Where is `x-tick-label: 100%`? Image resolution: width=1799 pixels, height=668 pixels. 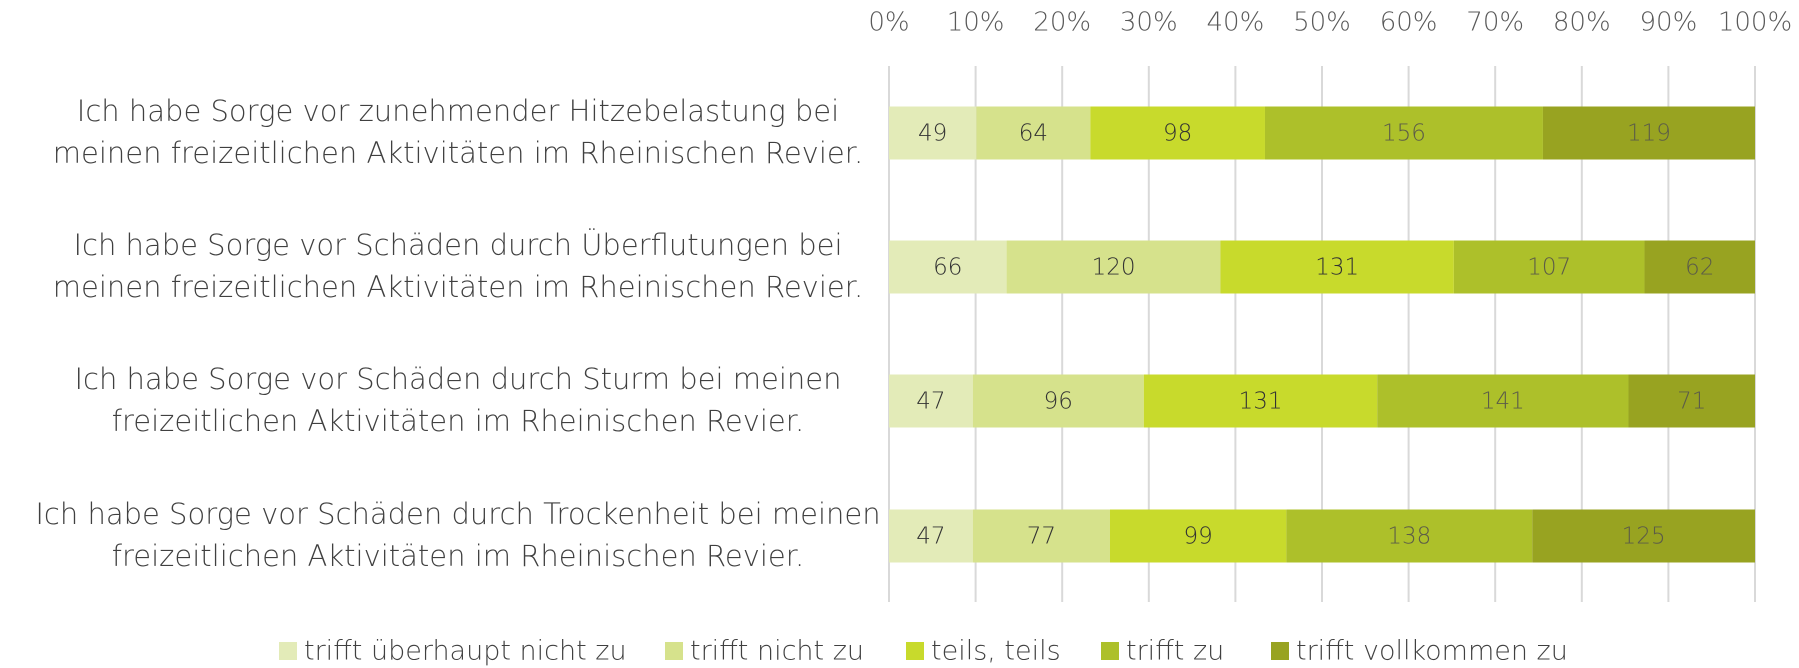
x-tick-label: 100% is located at coordinates (1755, 23).